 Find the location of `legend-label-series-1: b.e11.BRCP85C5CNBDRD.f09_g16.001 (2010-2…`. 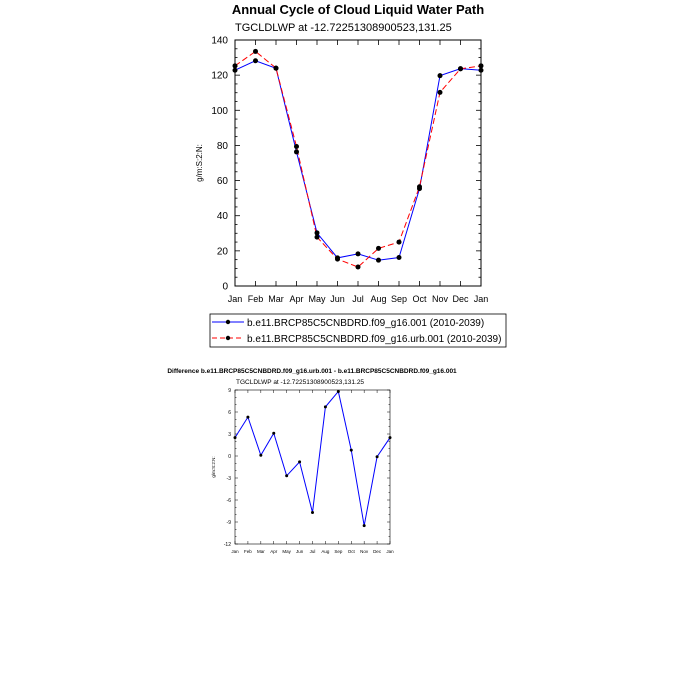

legend-label-series-1: b.e11.BRCP85C5CNBDRD.f09_g16.001 (2010-2… is located at coordinates (365, 323).